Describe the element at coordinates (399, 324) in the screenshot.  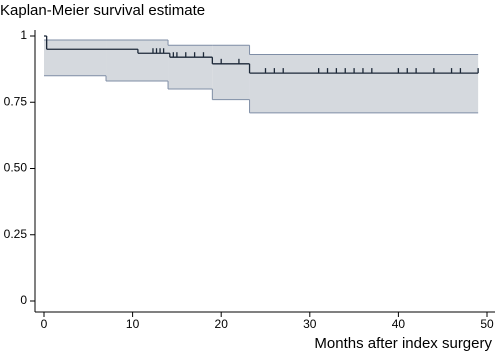
I see `x-tick-label: 40` at that location.